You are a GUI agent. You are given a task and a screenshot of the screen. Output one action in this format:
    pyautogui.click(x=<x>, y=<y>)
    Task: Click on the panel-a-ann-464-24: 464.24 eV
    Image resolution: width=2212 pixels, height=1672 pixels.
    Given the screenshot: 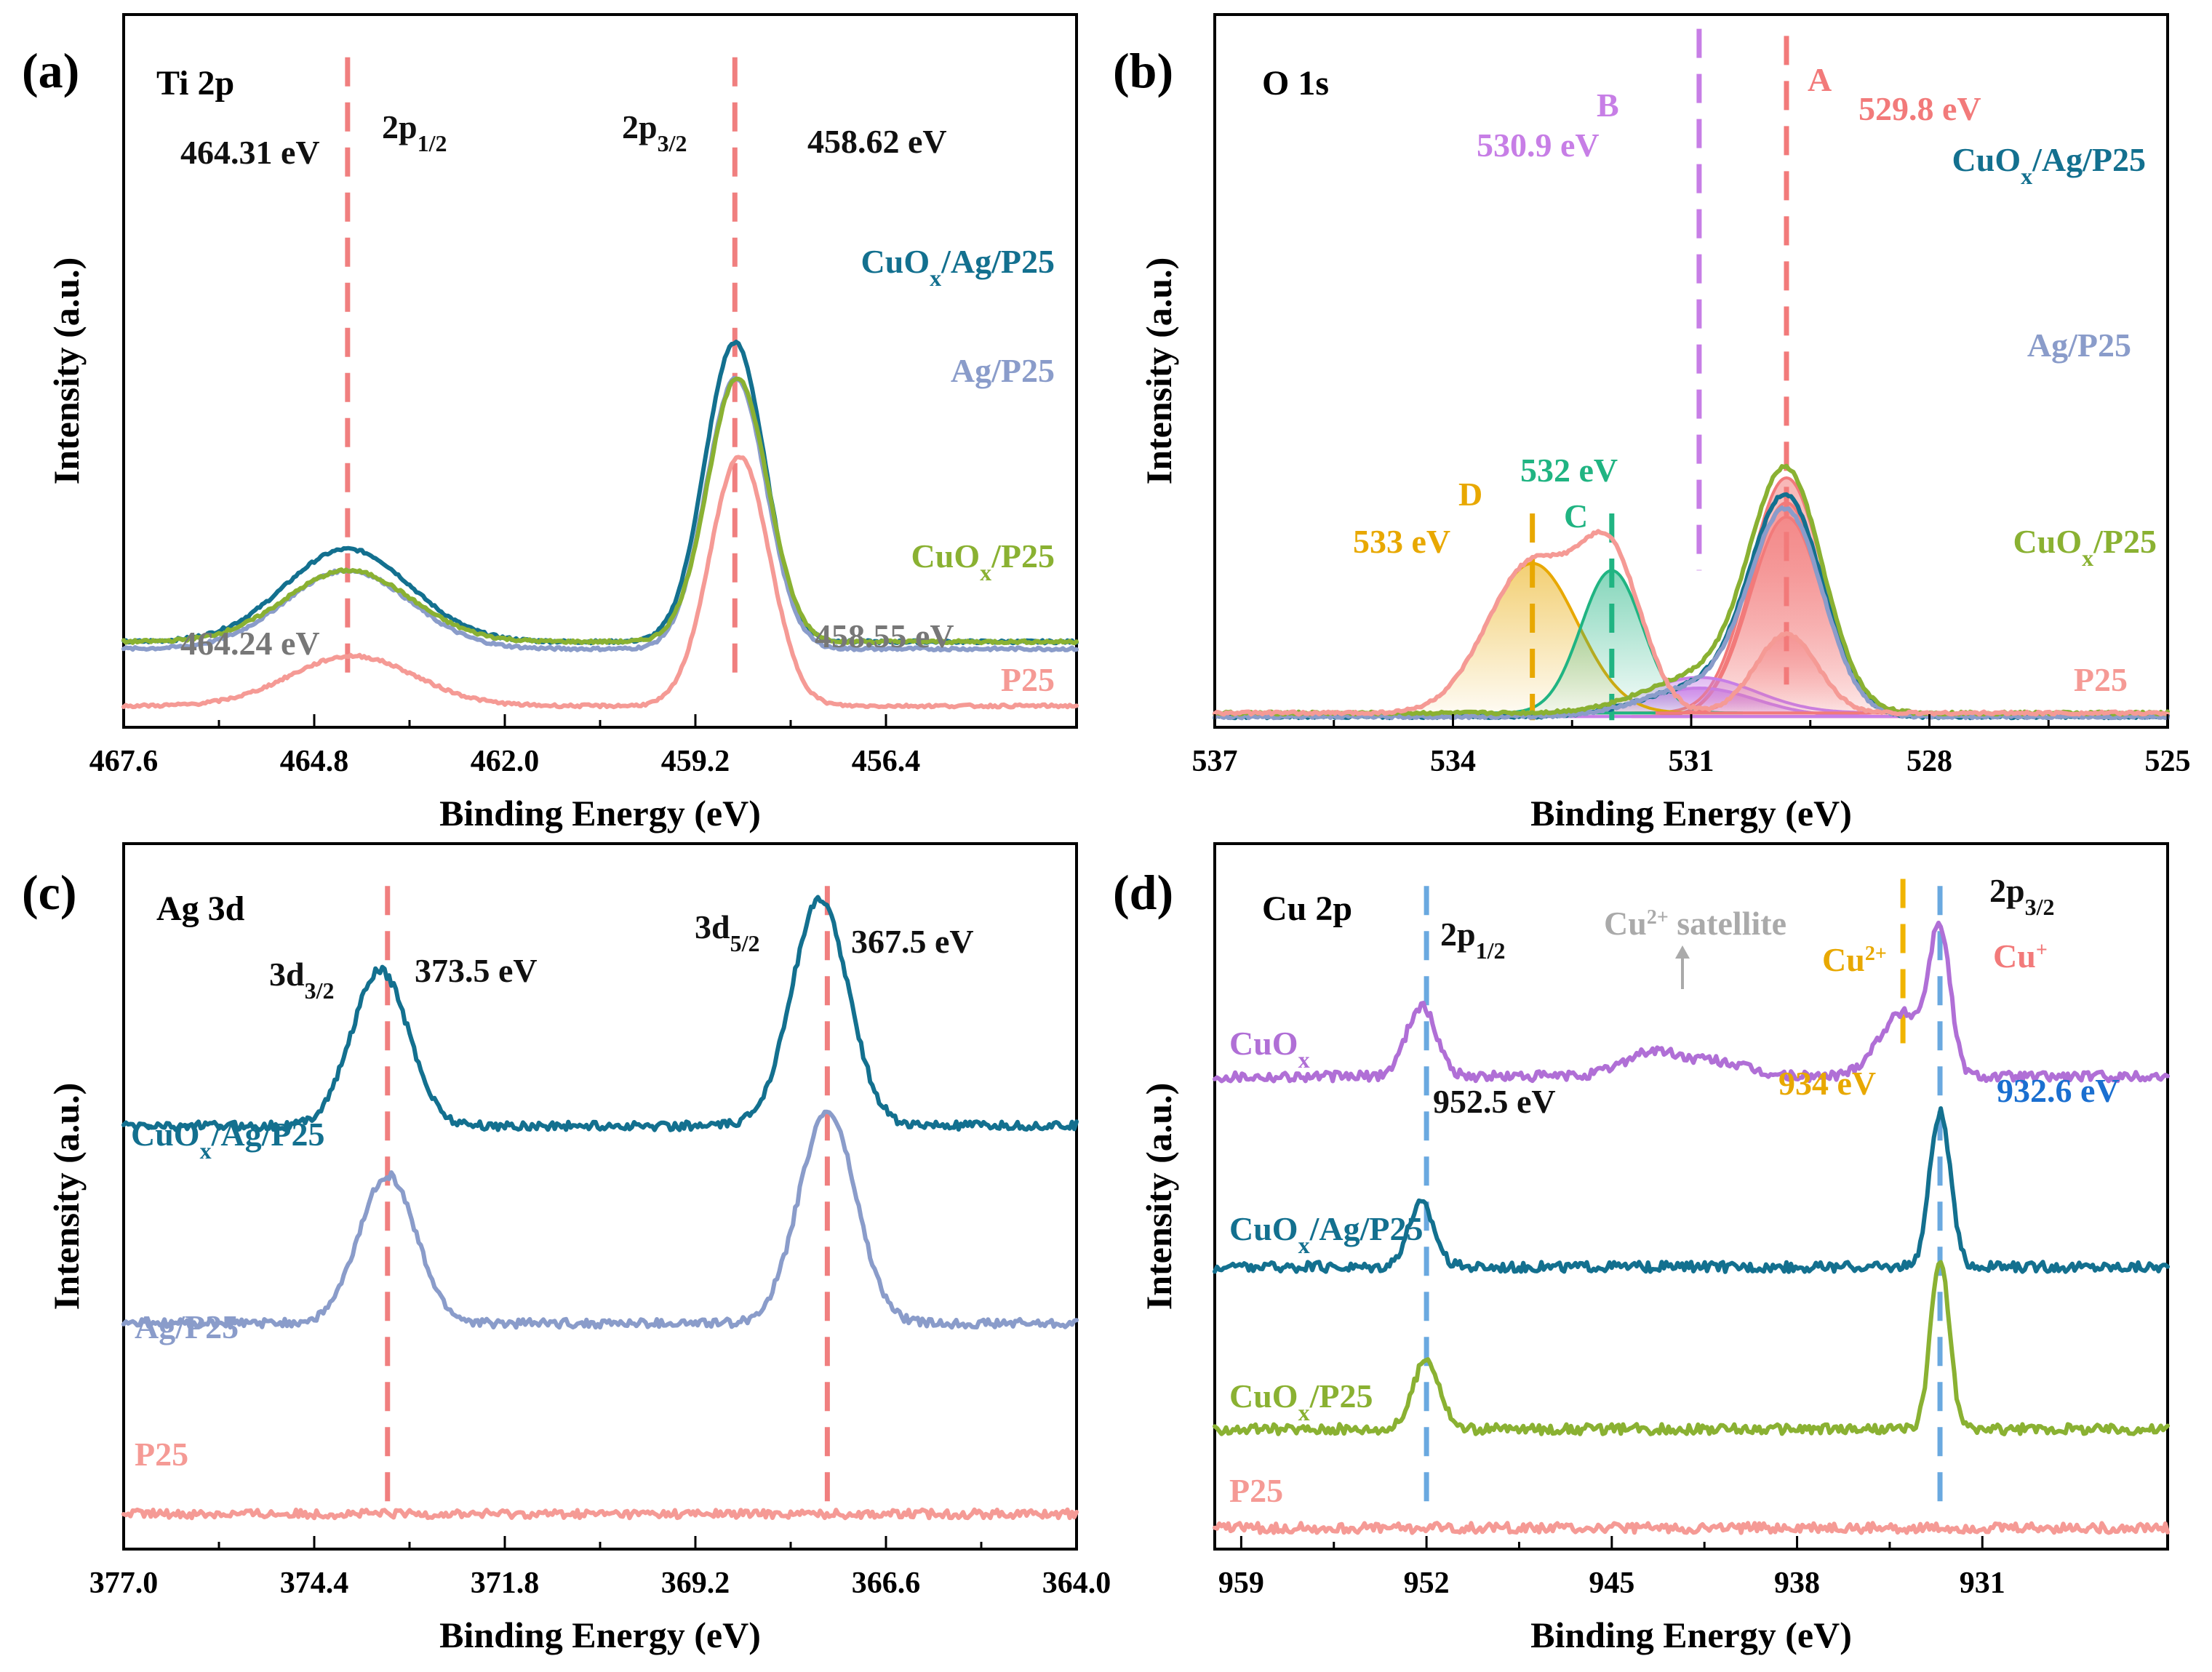 What is the action you would take?
    pyautogui.click(x=250, y=643)
    